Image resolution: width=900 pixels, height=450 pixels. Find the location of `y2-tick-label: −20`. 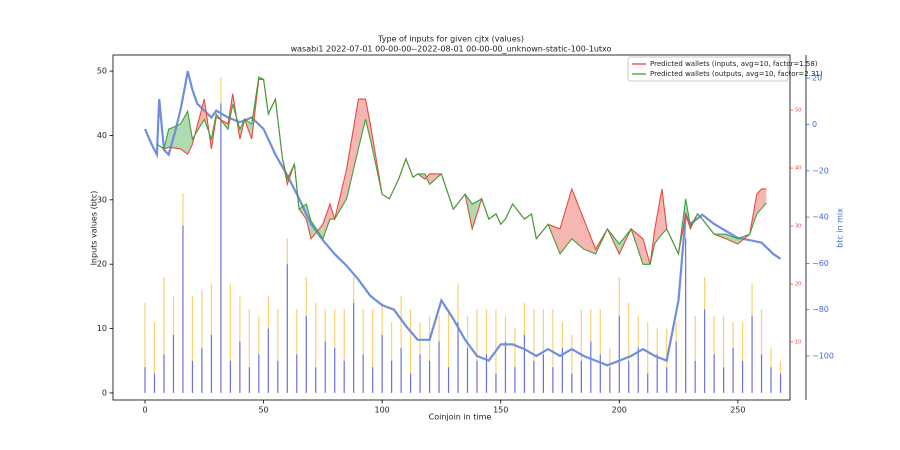

y2-tick-label: −20 is located at coordinates (820, 170).